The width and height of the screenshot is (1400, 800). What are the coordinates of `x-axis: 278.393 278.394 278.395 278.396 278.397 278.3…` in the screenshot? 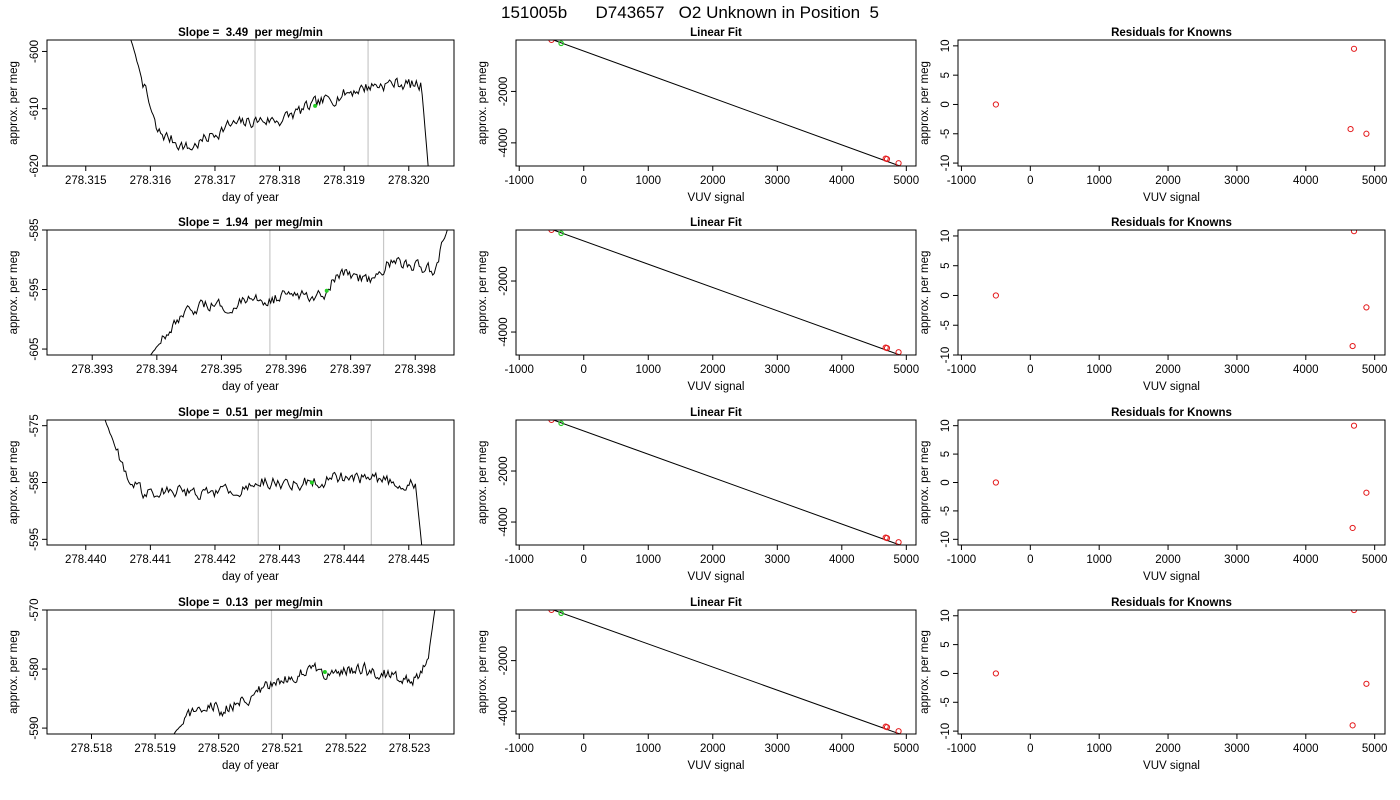 It's located at (253, 374).